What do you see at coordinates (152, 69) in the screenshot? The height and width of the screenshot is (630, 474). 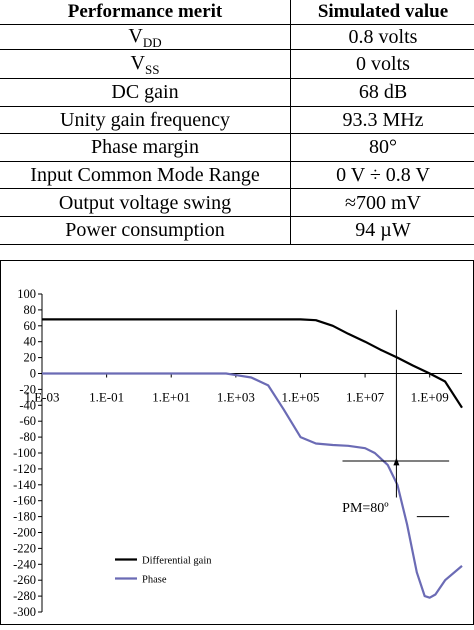 I see `row-merit-subscript: SS` at bounding box center [152, 69].